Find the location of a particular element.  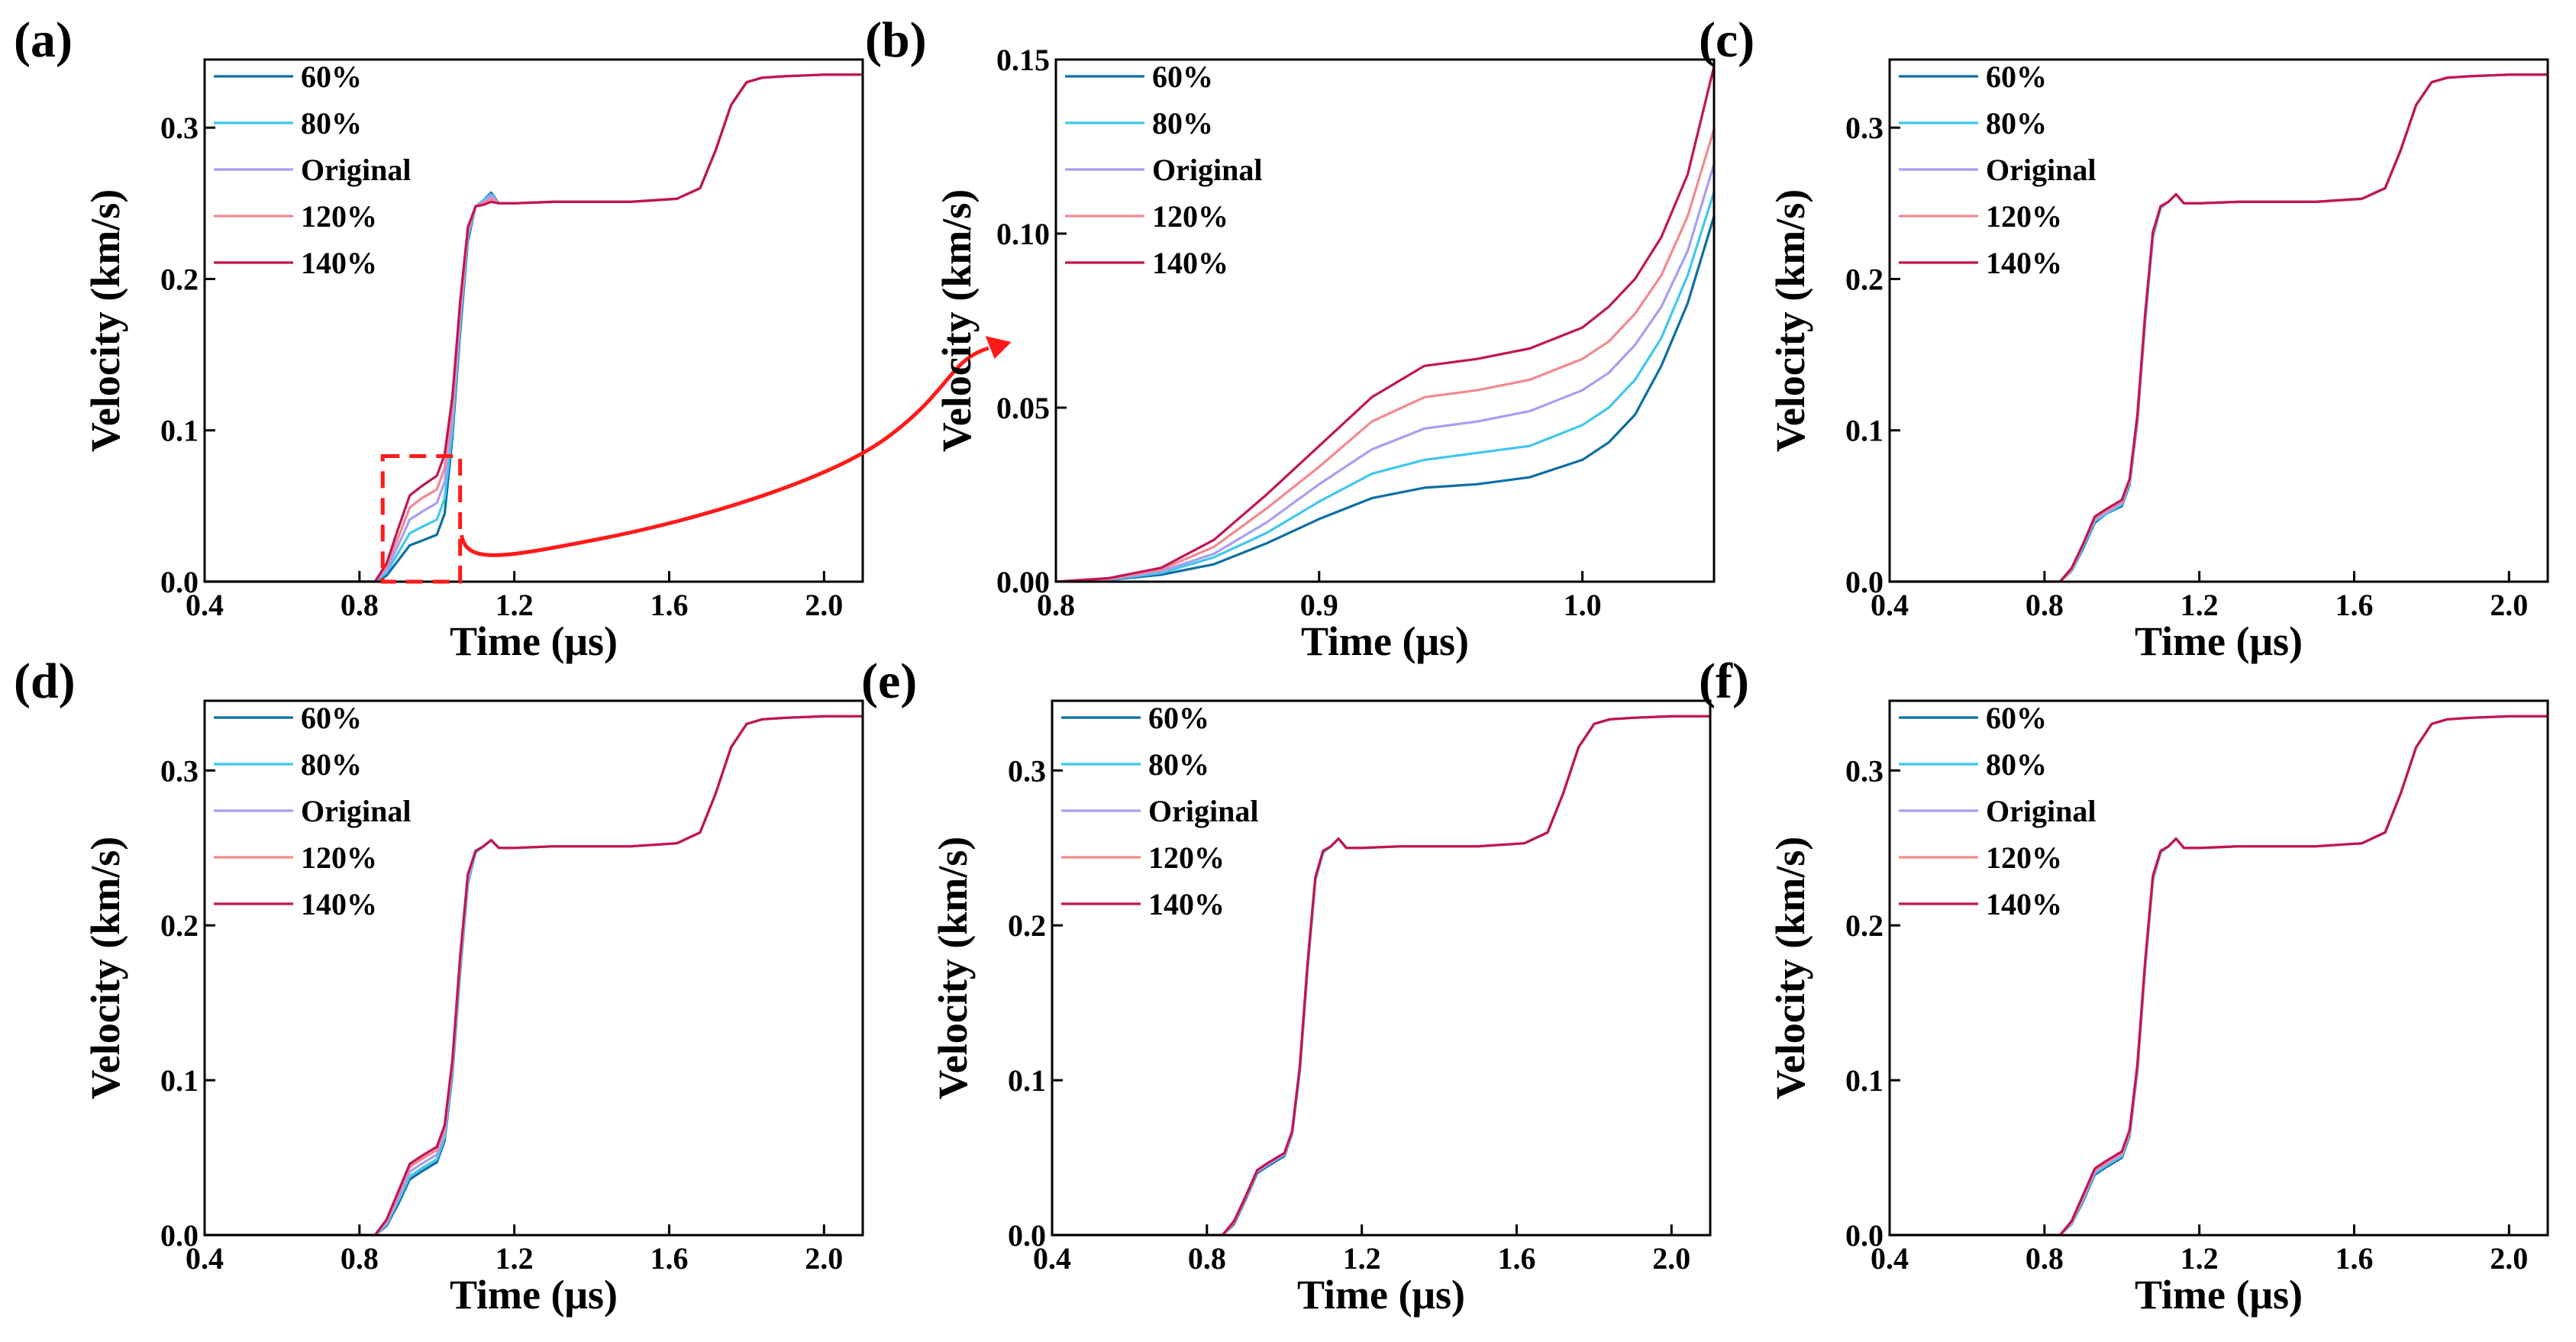

panel-label: (e) is located at coordinates (889, 681).